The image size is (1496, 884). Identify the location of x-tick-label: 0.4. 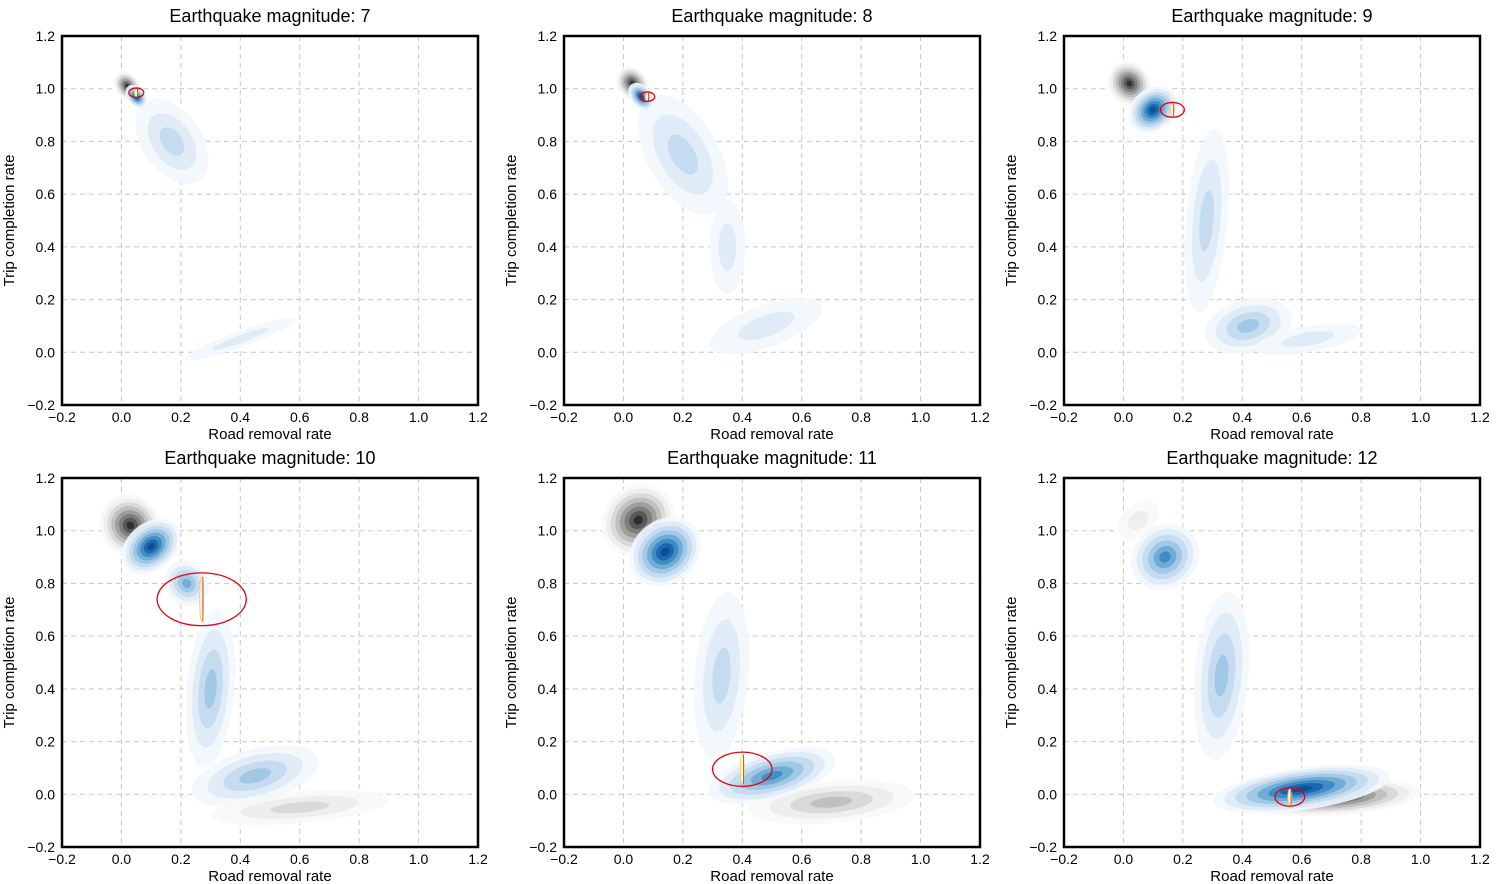
(1243, 859).